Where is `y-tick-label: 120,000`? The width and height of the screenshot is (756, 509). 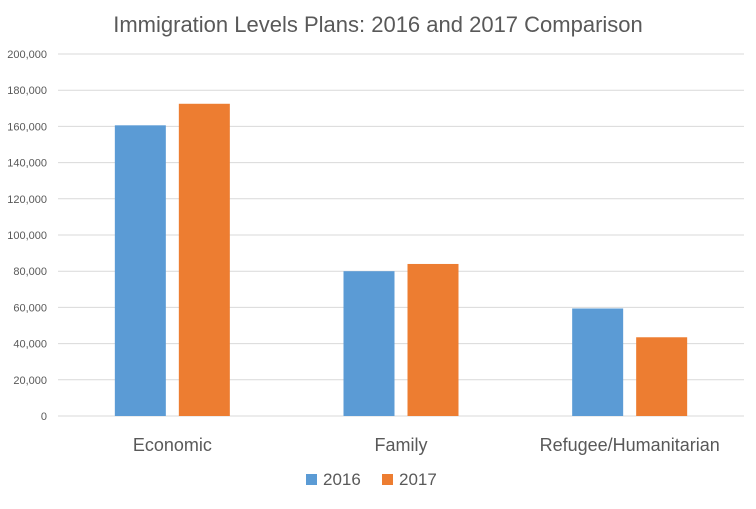
y-tick-label: 120,000 is located at coordinates (27, 200).